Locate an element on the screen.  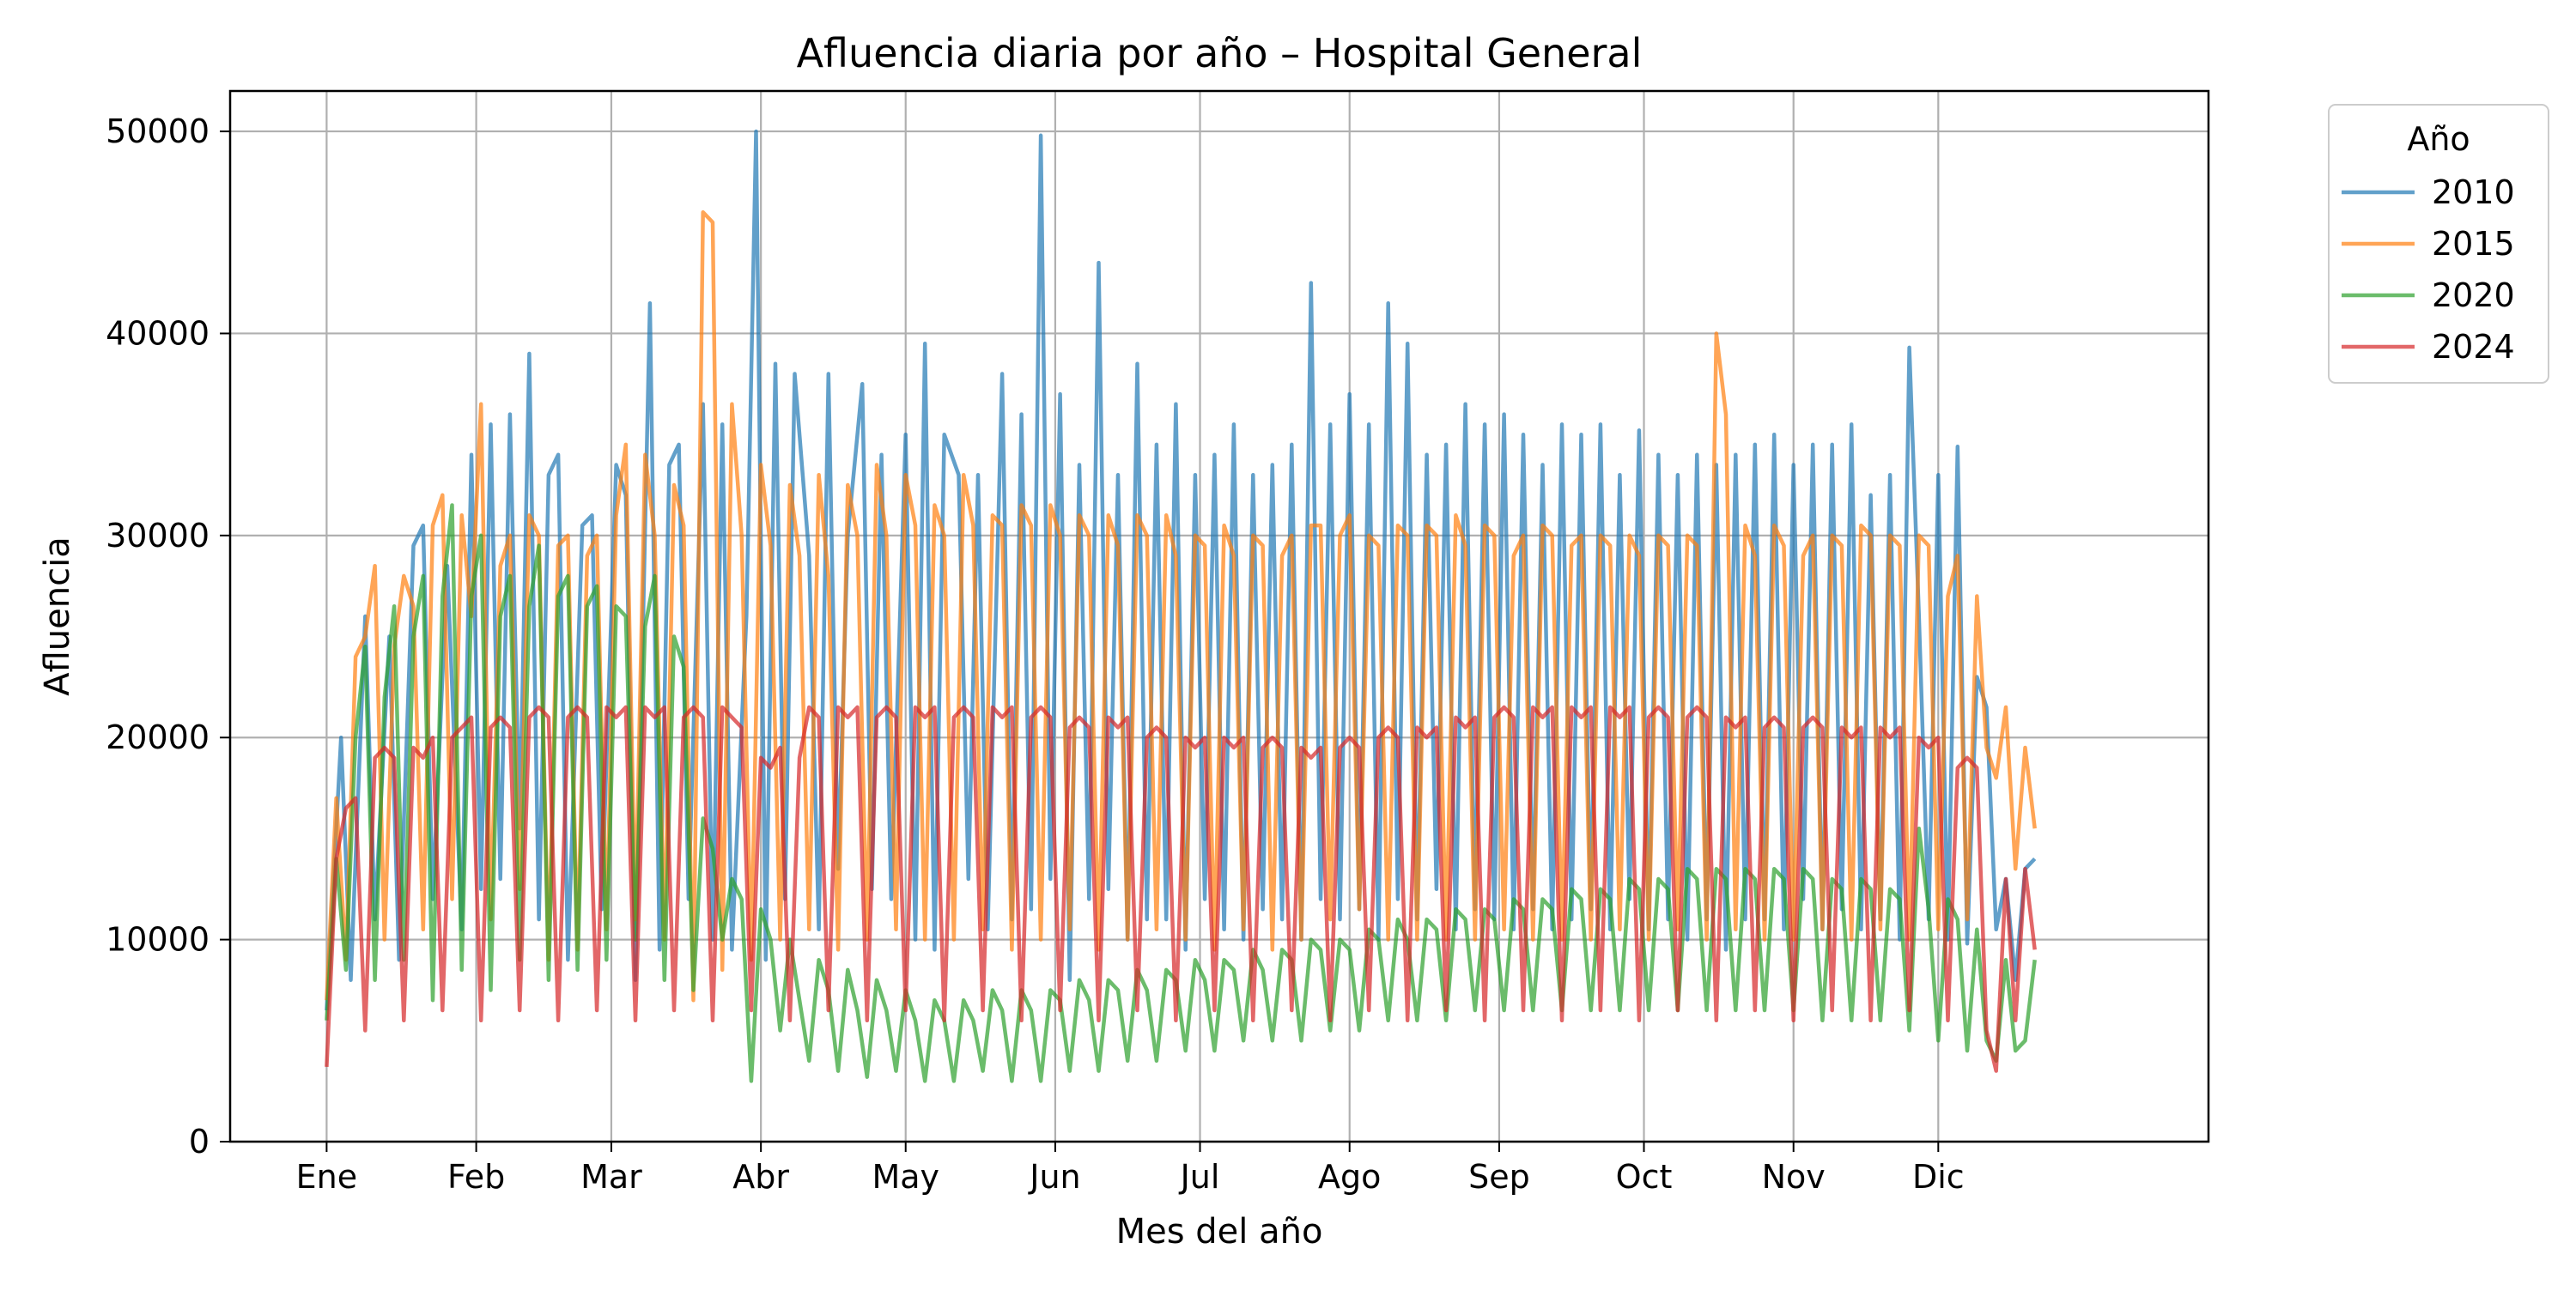
legend: Año 2010 2015 2020 2024 is located at coordinates (2438, 244).